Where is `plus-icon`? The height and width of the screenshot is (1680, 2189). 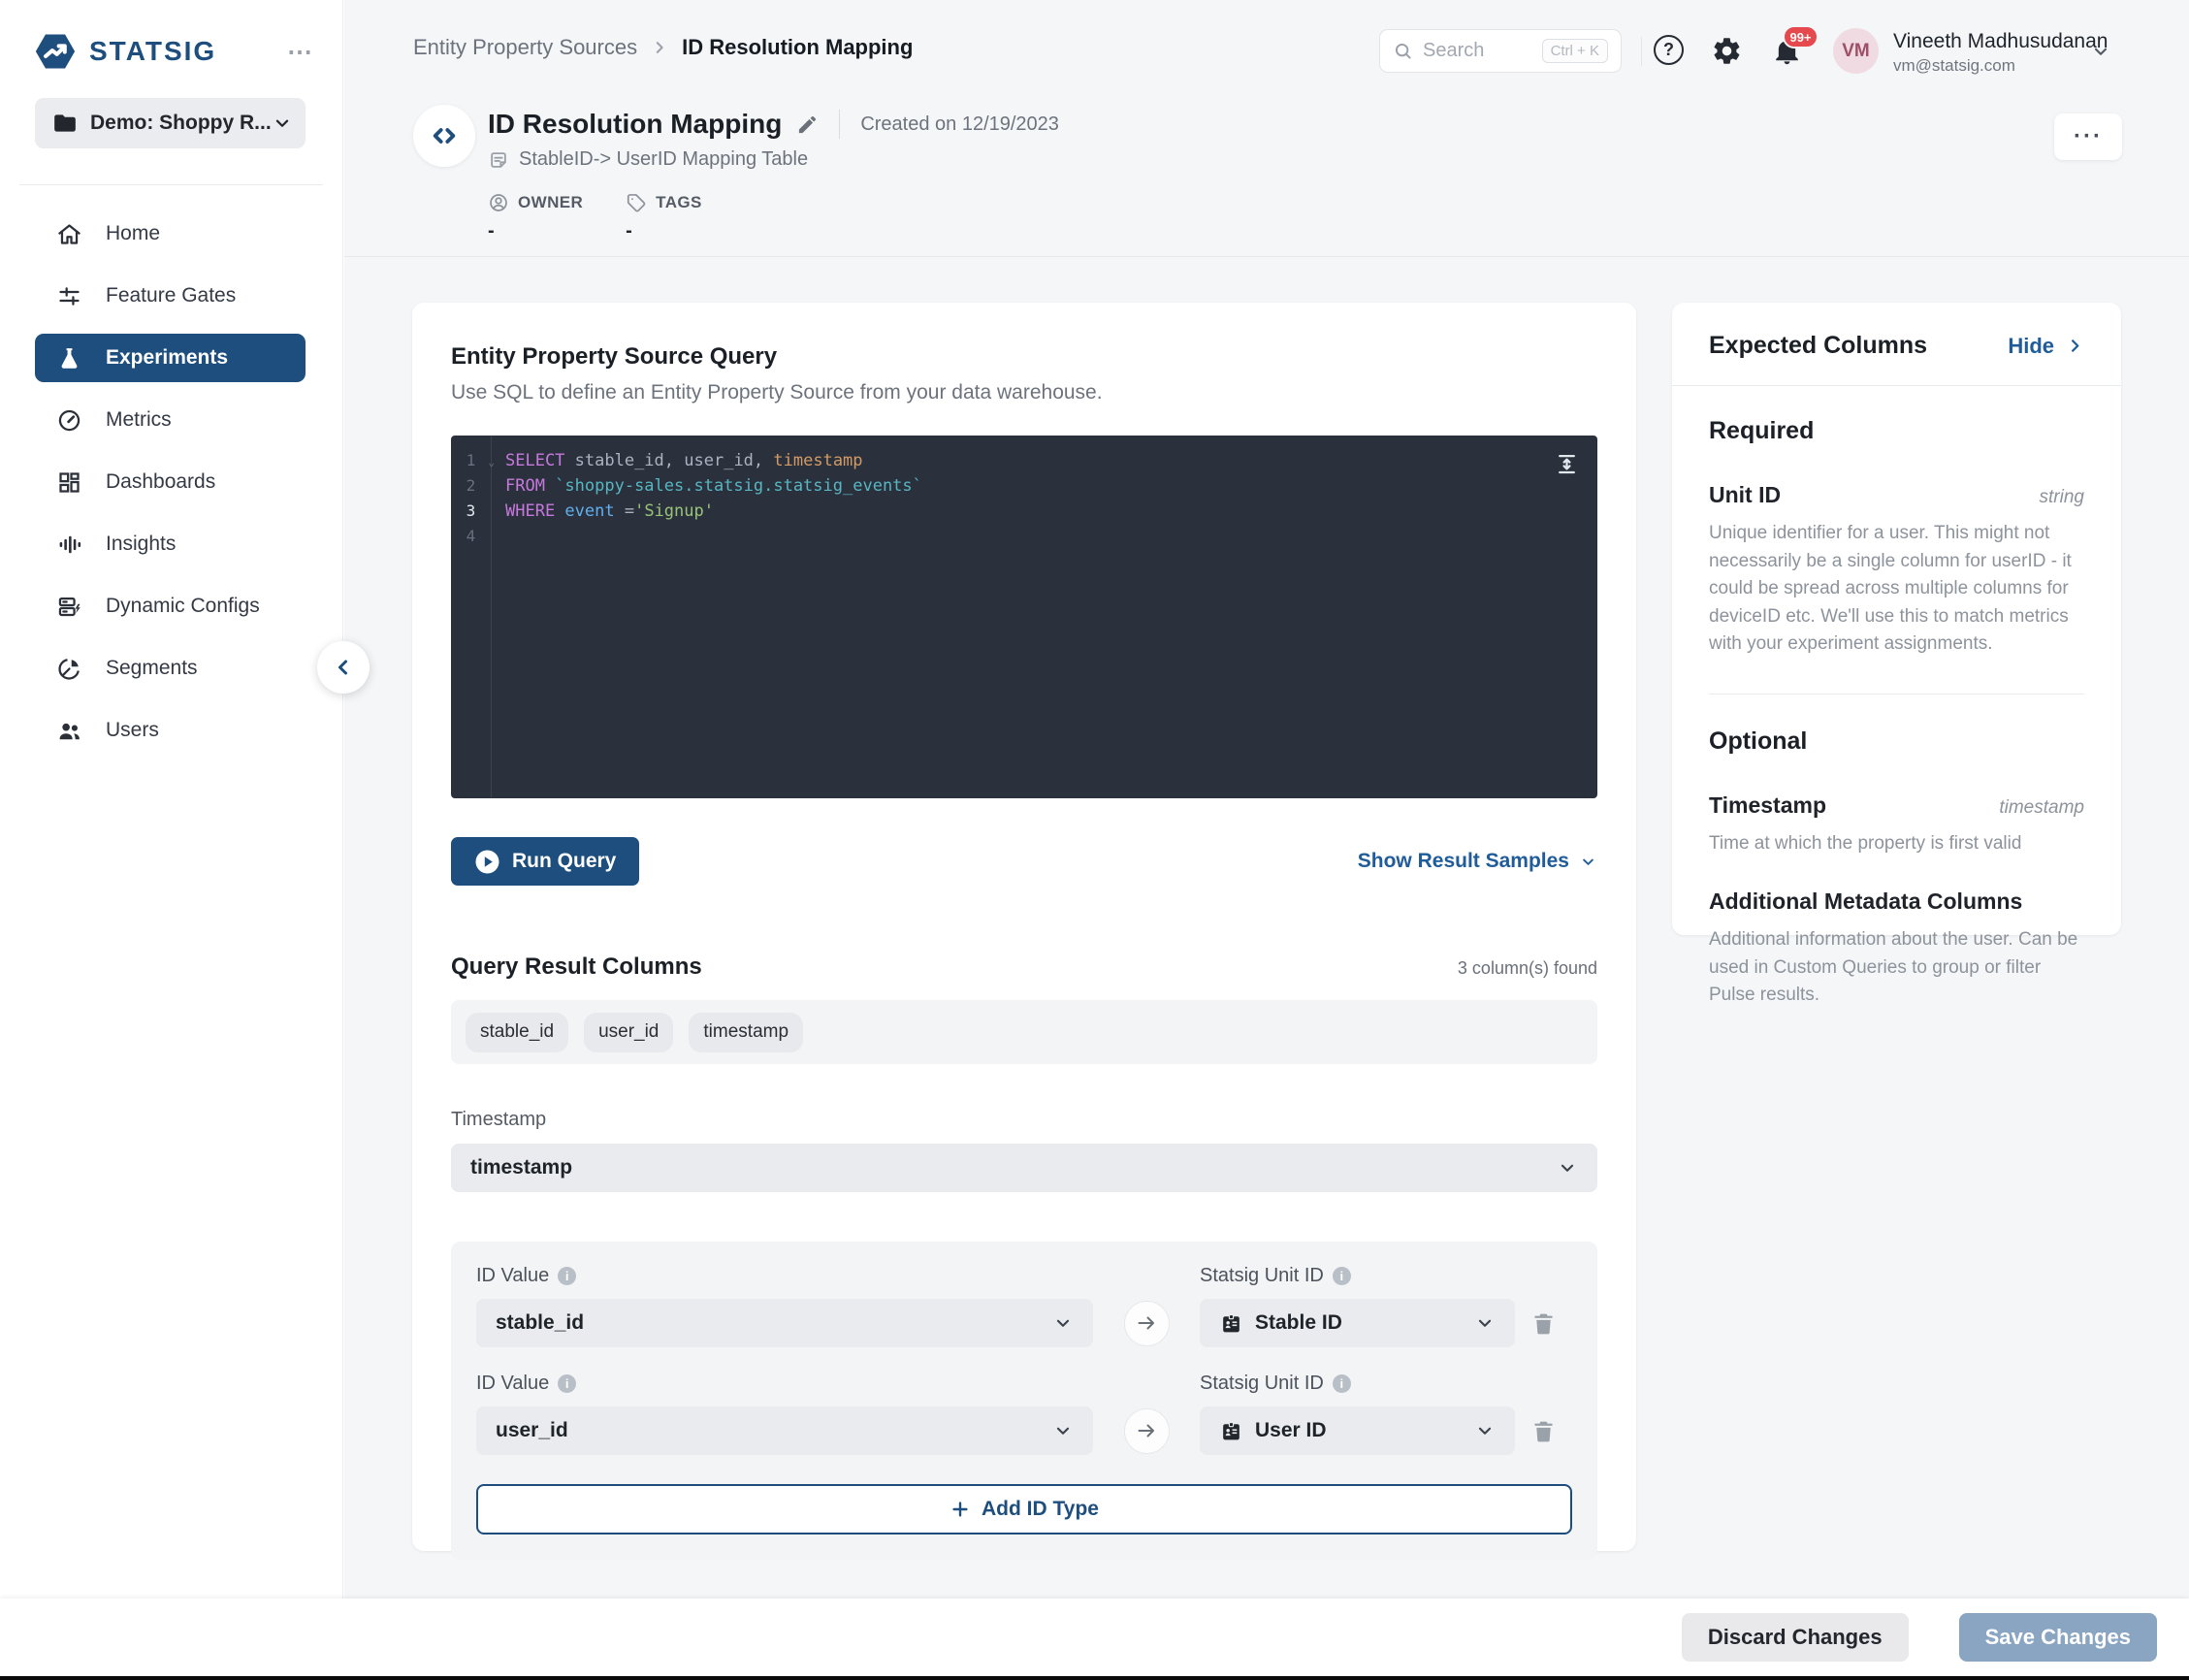
plus-icon is located at coordinates (960, 1509).